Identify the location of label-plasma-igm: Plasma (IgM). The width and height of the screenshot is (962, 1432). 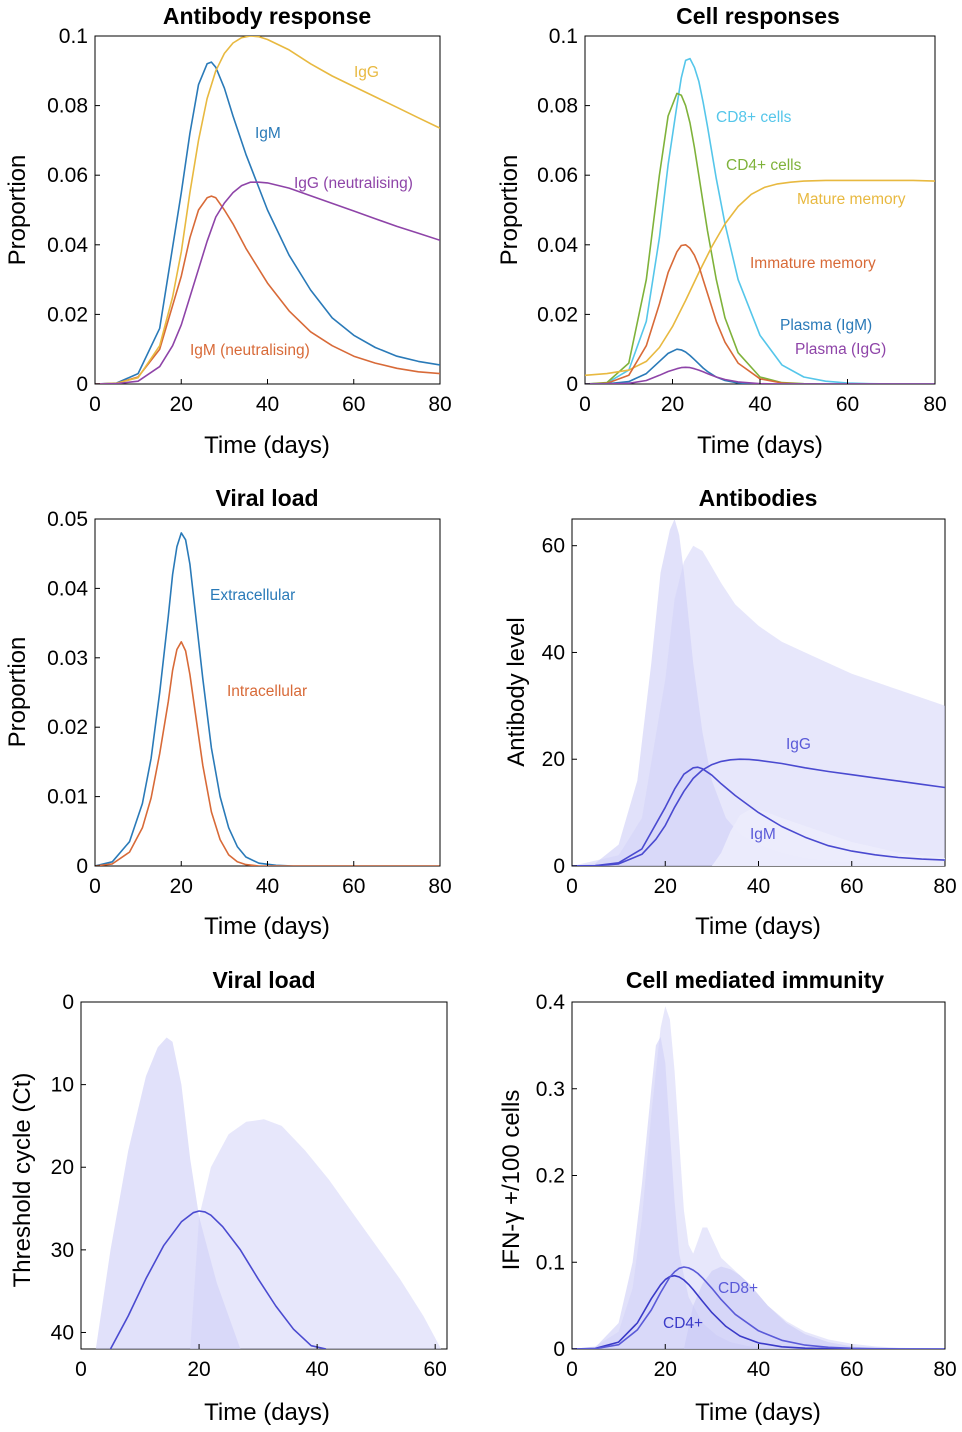
(826, 325).